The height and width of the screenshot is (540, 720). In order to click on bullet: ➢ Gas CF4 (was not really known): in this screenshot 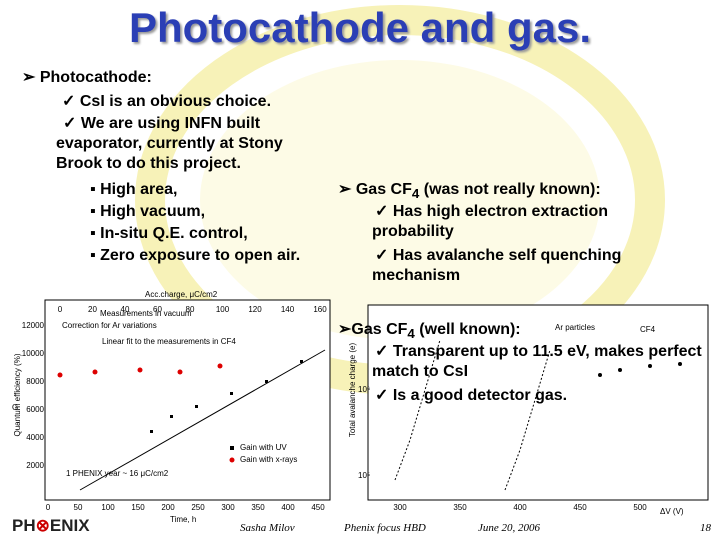, I will do `click(469, 191)`.